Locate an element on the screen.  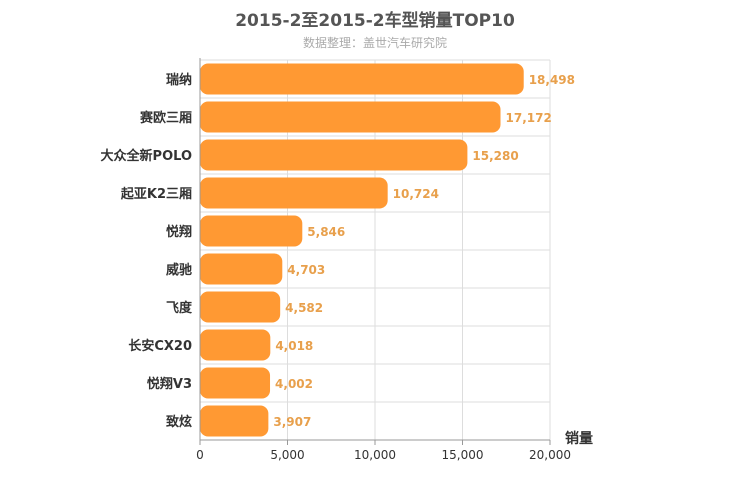
category-label: 瑞纳 is located at coordinates (179, 80).